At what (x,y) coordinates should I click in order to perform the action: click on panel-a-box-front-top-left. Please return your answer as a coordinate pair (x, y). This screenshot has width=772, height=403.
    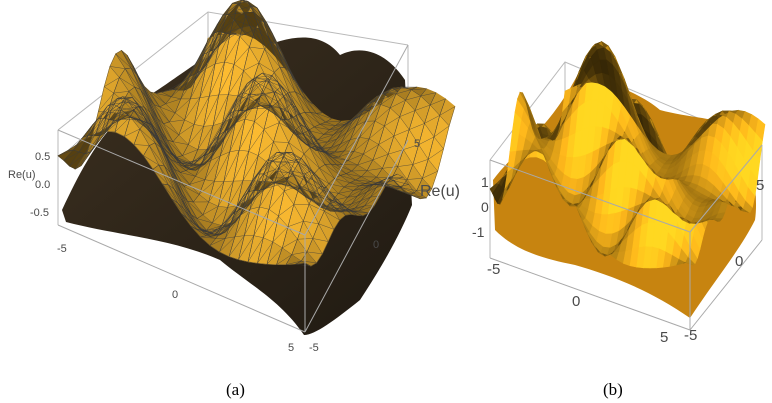
    Looking at the image, I should click on (181, 182).